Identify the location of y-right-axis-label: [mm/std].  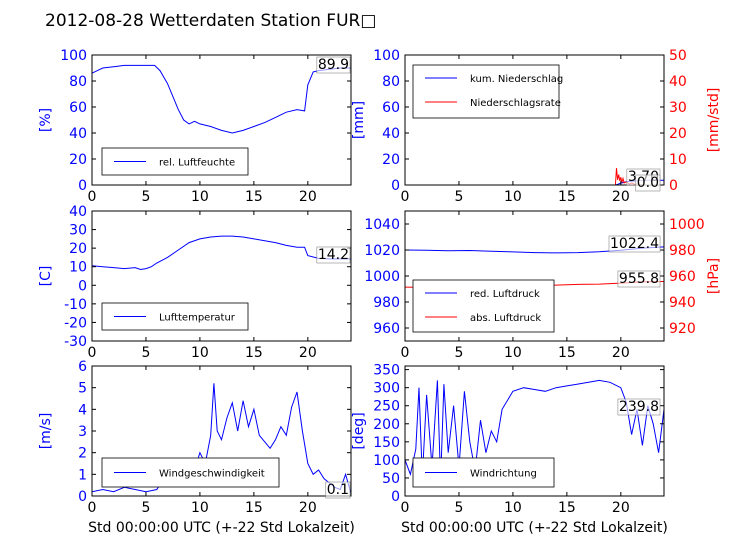
(714, 120).